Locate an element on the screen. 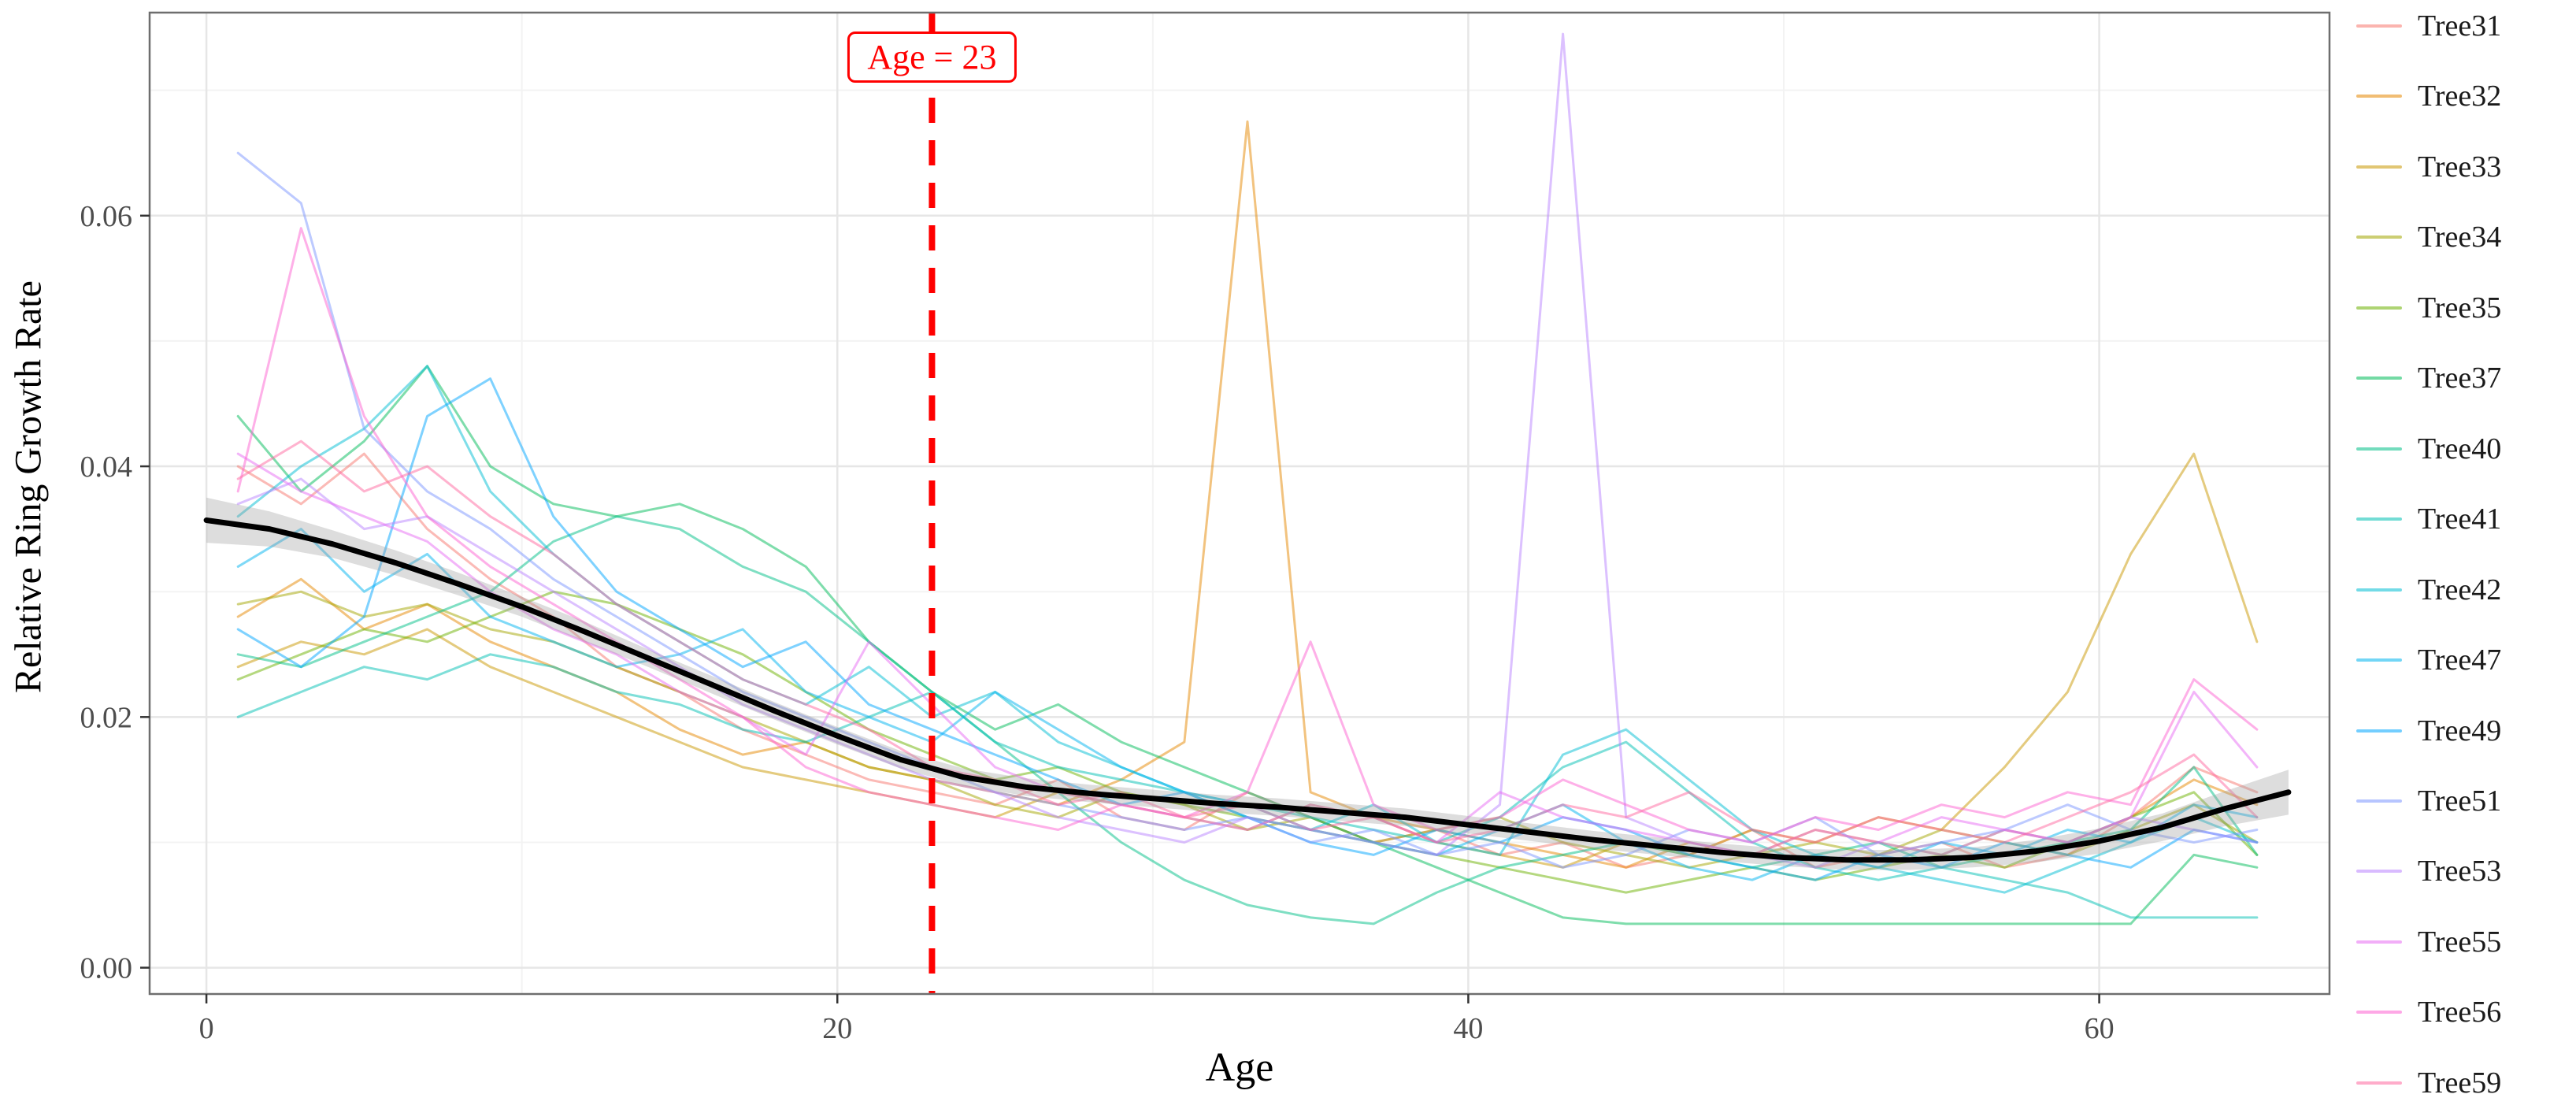 This screenshot has height=1109, width=2576. y-tick-label: 0.00 is located at coordinates (106, 968).